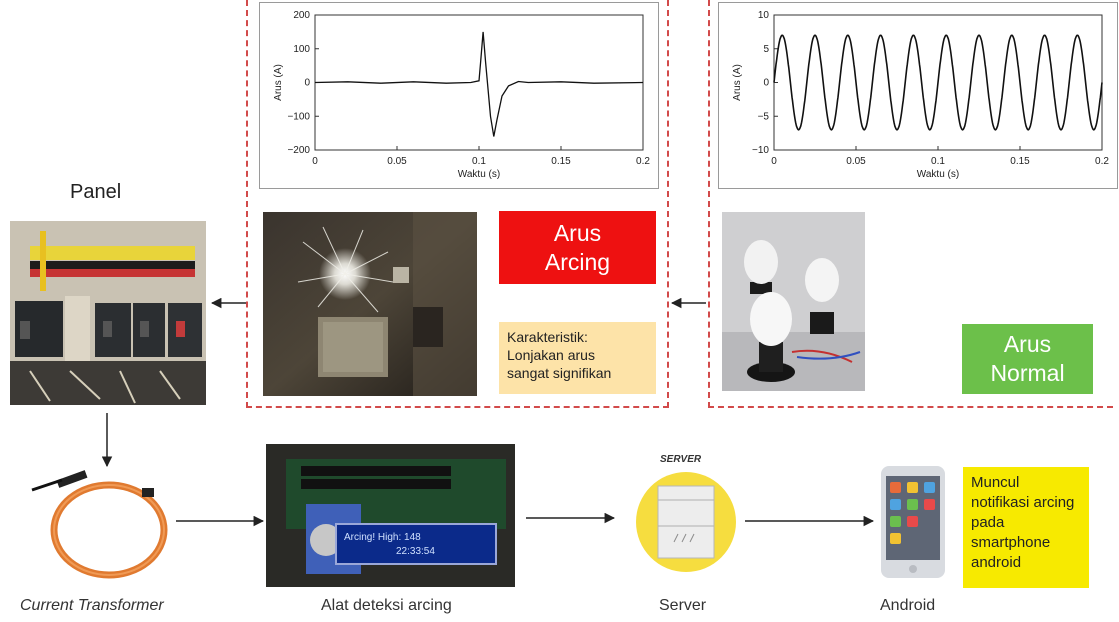 This screenshot has width=1119, height=622. Describe the element at coordinates (298, 150) in the screenshot. I see `y-tick-label: −200` at that location.